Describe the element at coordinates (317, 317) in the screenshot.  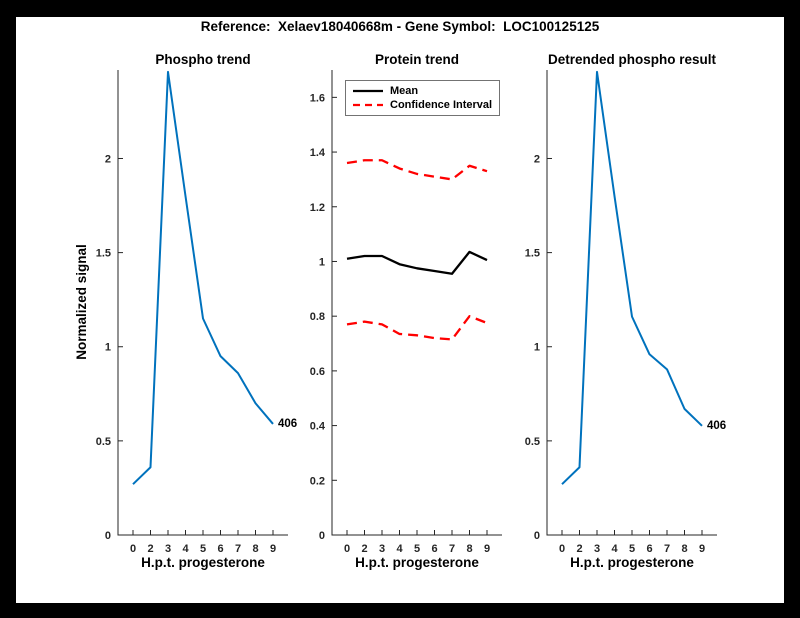
I see `y-tick-label: 0.8` at that location.